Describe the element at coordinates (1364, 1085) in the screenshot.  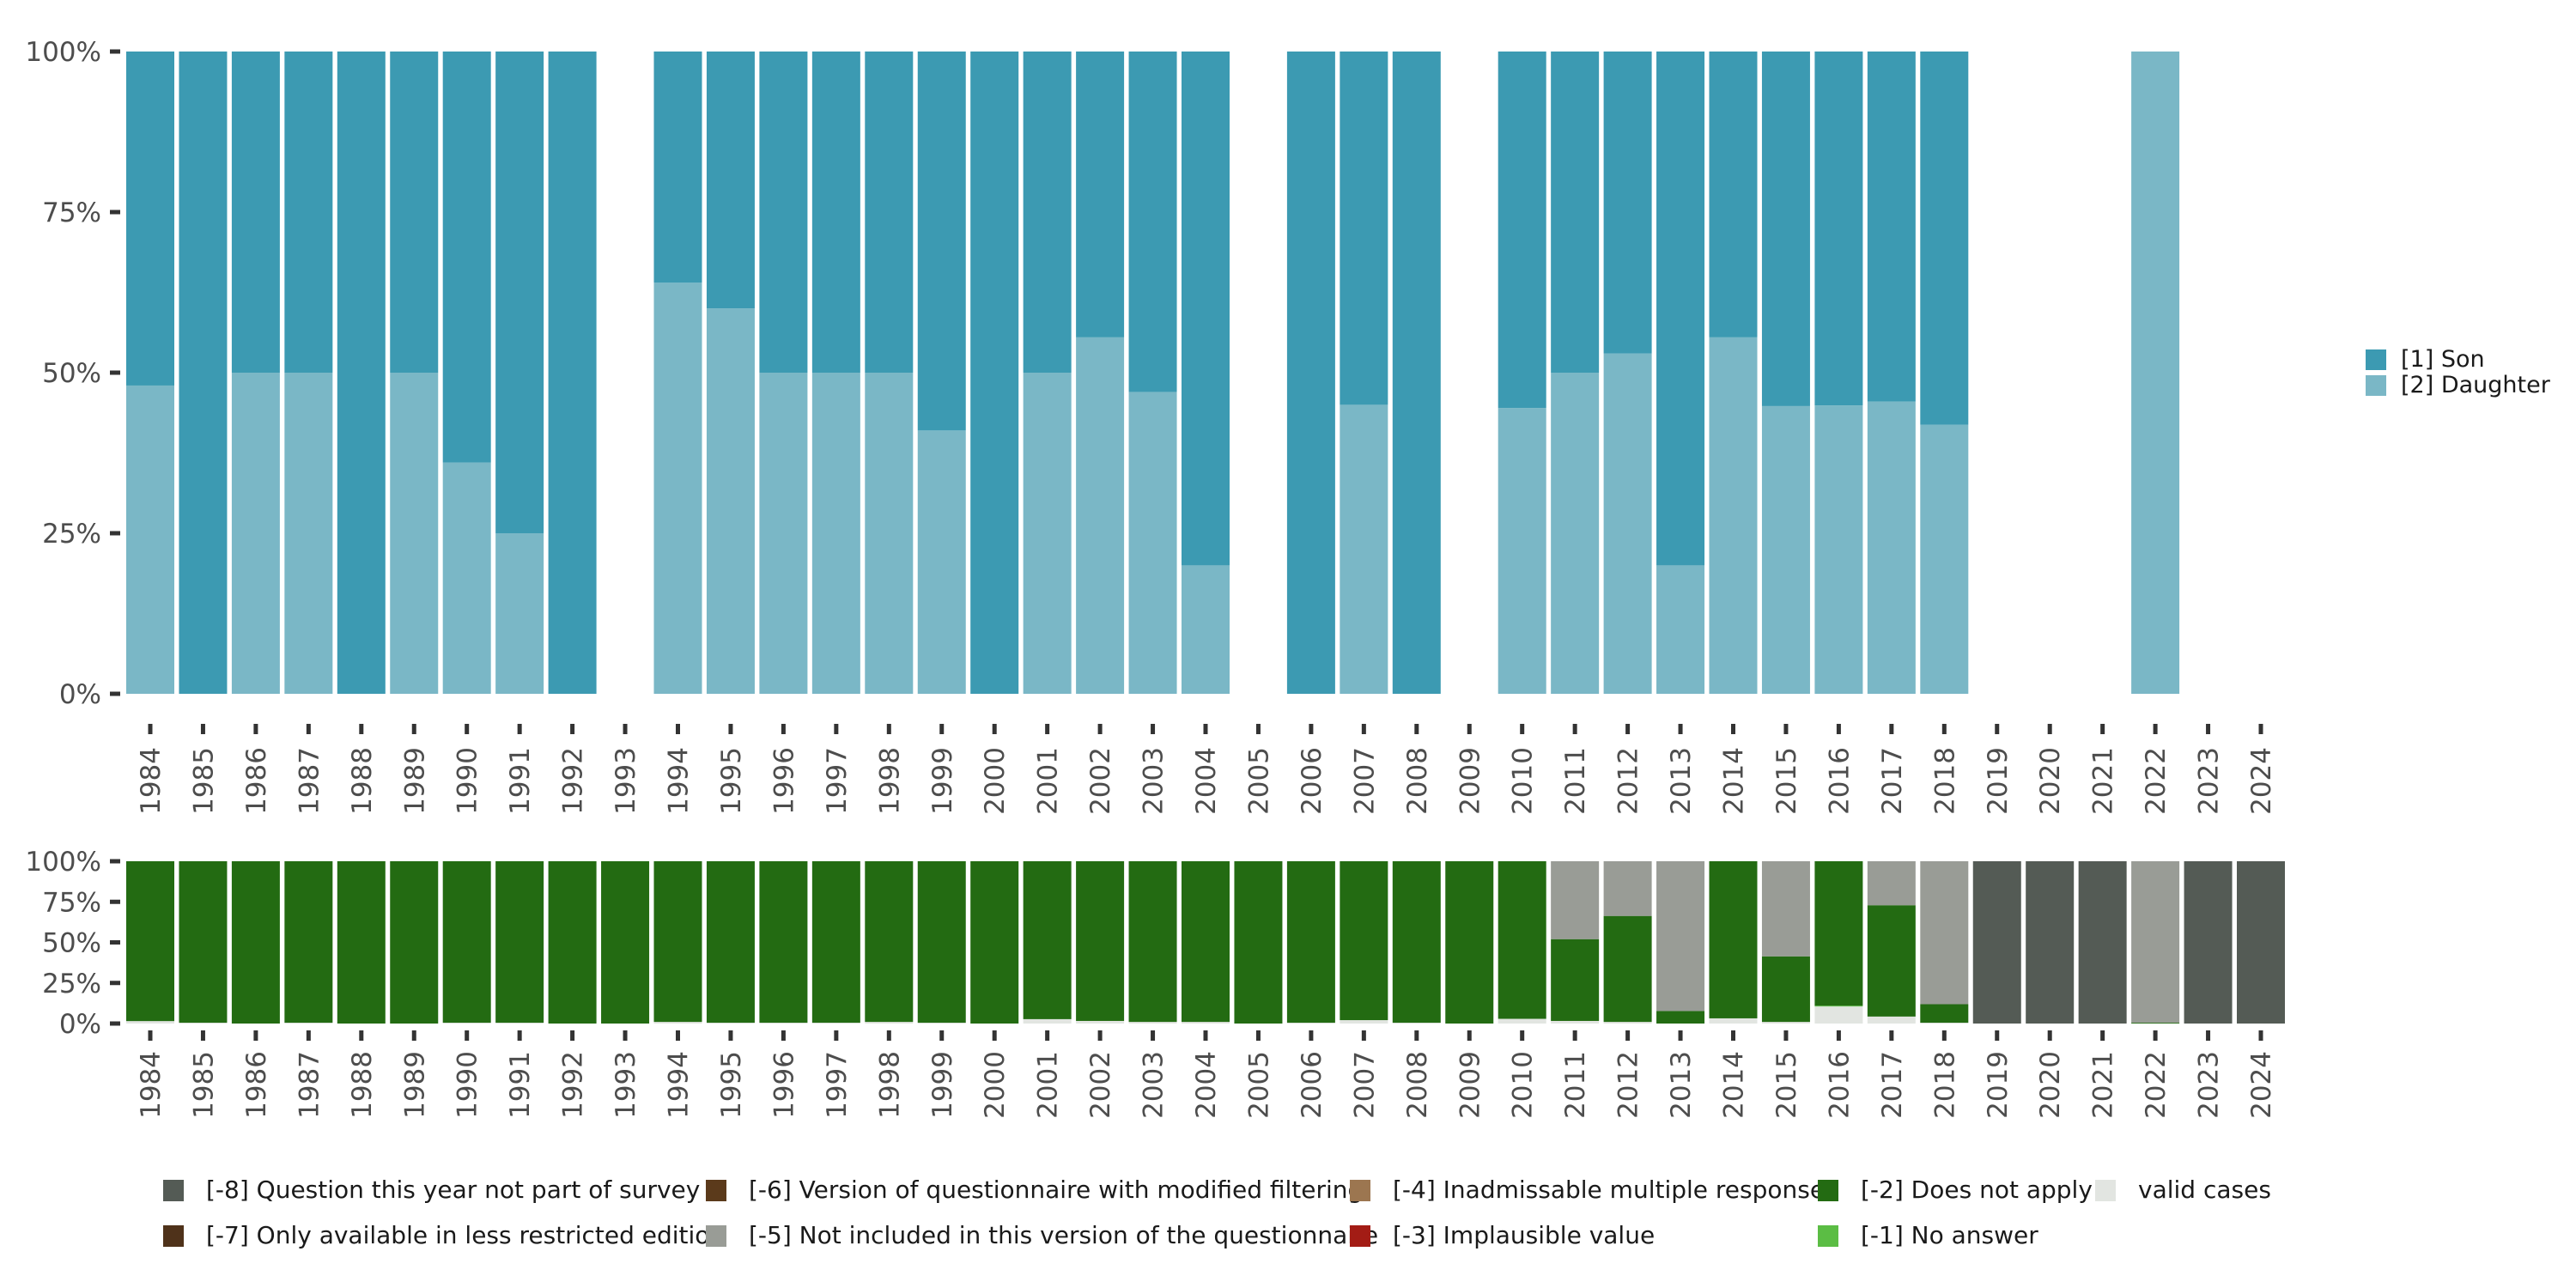
I see `x-tick-label: 2007` at that location.